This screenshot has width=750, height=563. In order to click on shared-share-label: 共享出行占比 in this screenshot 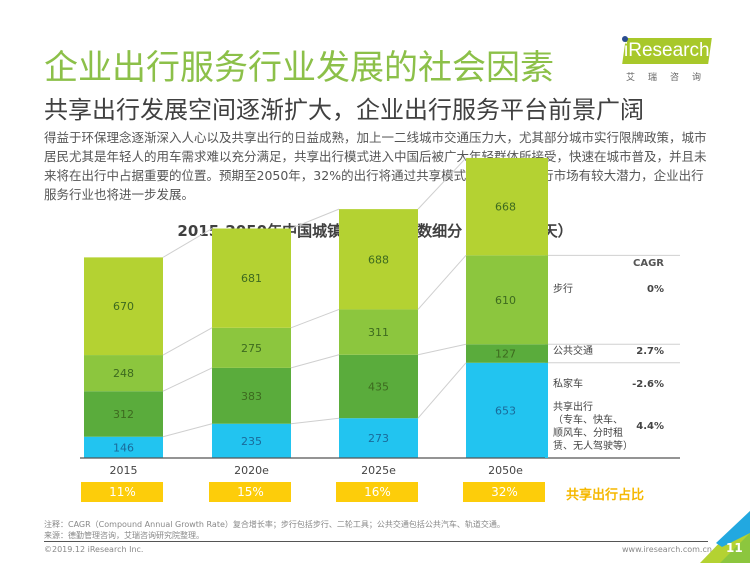, I will do `click(605, 495)`.